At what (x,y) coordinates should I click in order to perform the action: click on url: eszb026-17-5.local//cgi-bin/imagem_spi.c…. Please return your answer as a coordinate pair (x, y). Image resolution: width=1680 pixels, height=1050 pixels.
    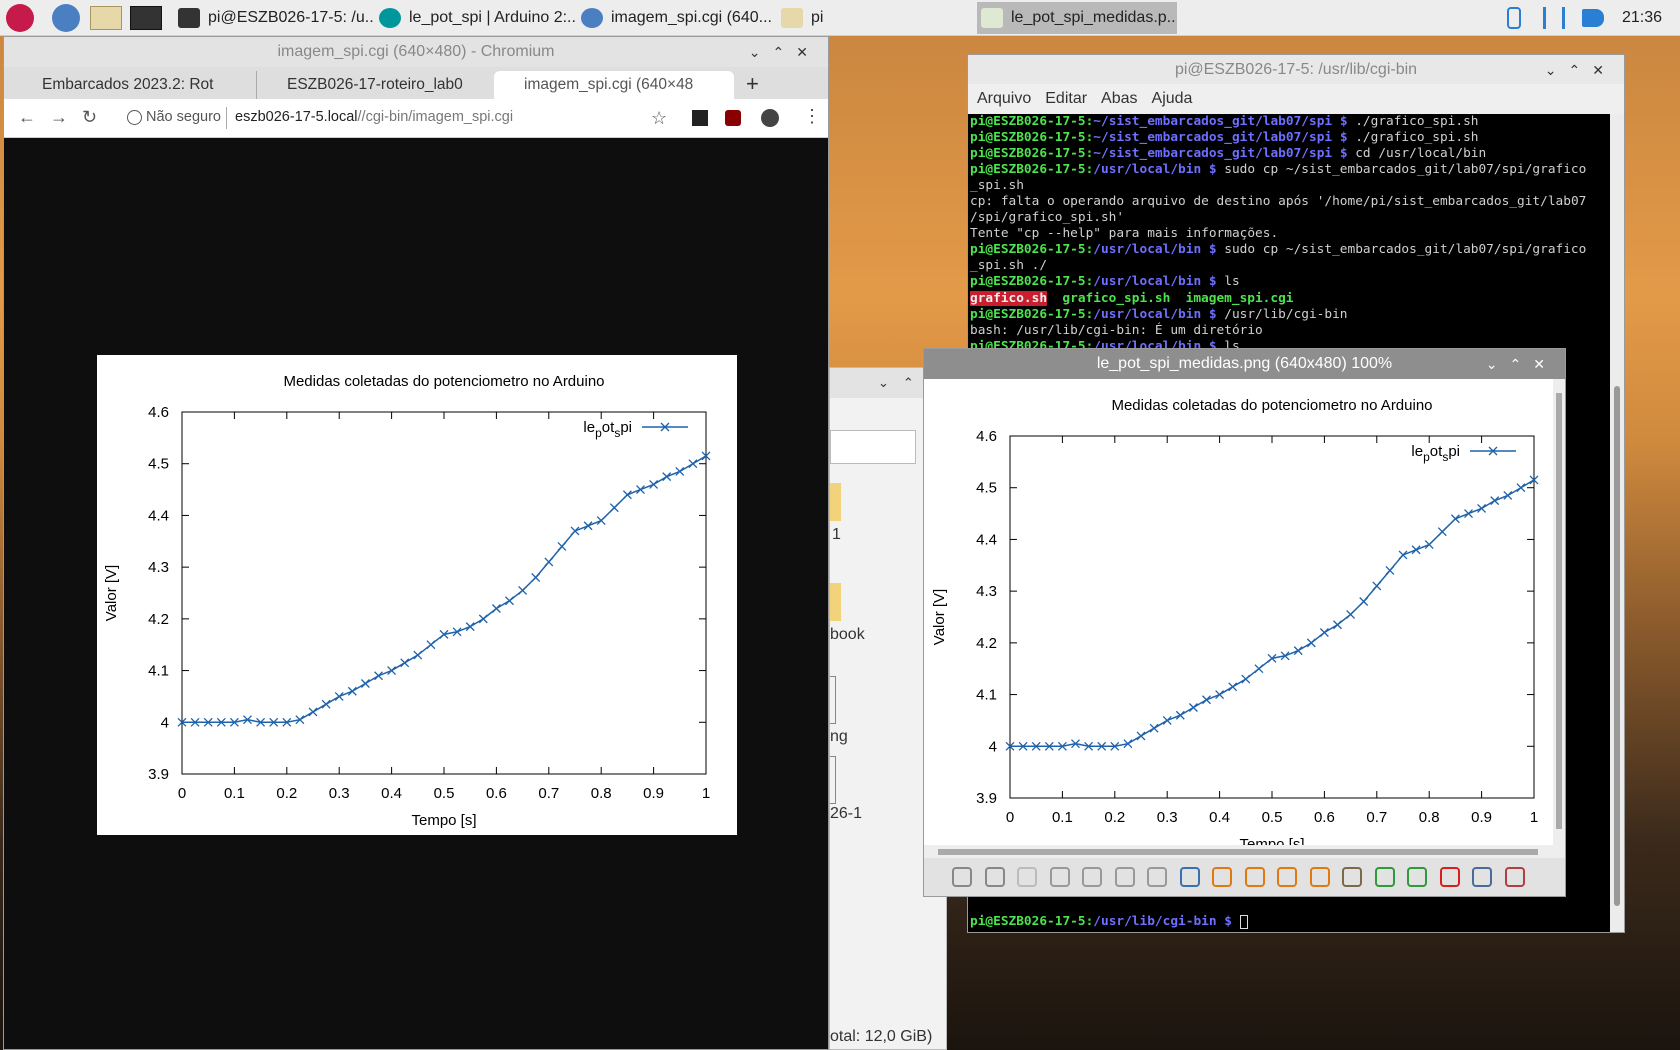
    Looking at the image, I should click on (374, 117).